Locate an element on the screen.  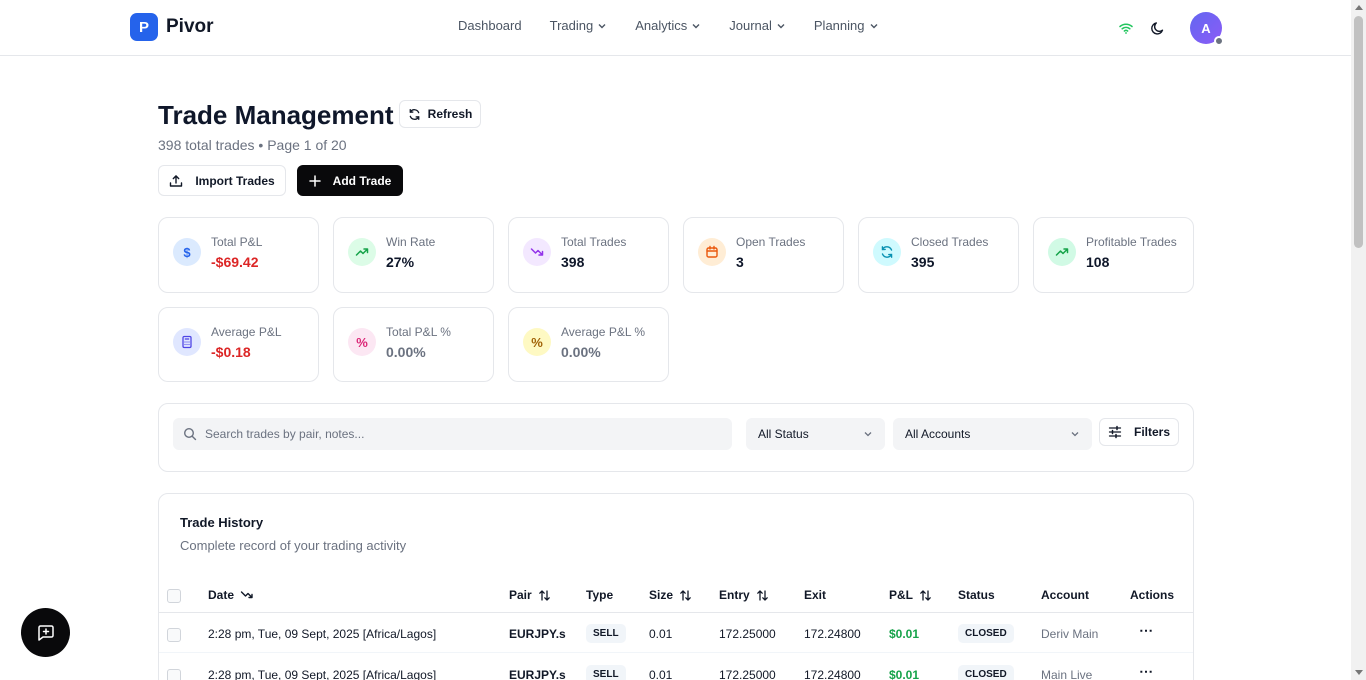
refresh-icon is located at coordinates (887, 252).